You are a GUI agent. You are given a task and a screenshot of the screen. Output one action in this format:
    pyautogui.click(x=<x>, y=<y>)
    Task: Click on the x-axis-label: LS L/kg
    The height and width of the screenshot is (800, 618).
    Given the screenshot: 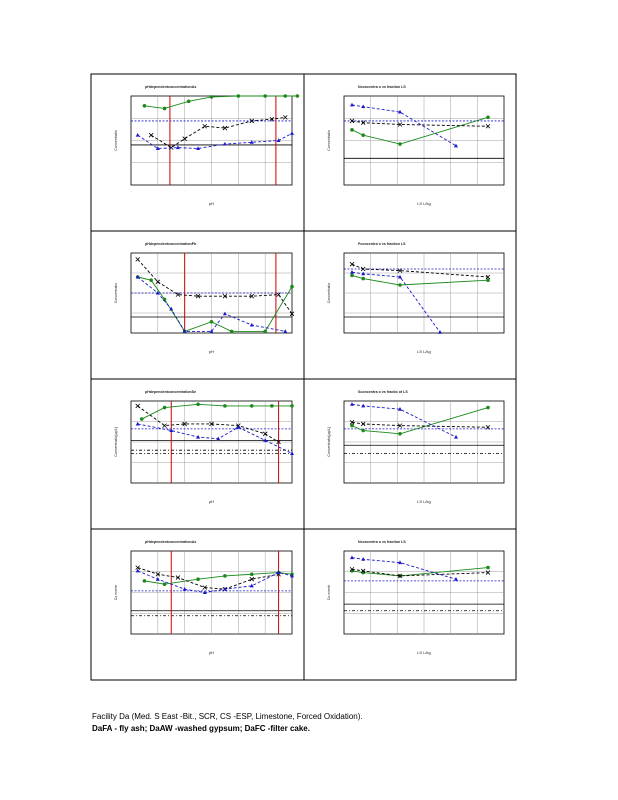 What is the action you would take?
    pyautogui.click(x=424, y=501)
    